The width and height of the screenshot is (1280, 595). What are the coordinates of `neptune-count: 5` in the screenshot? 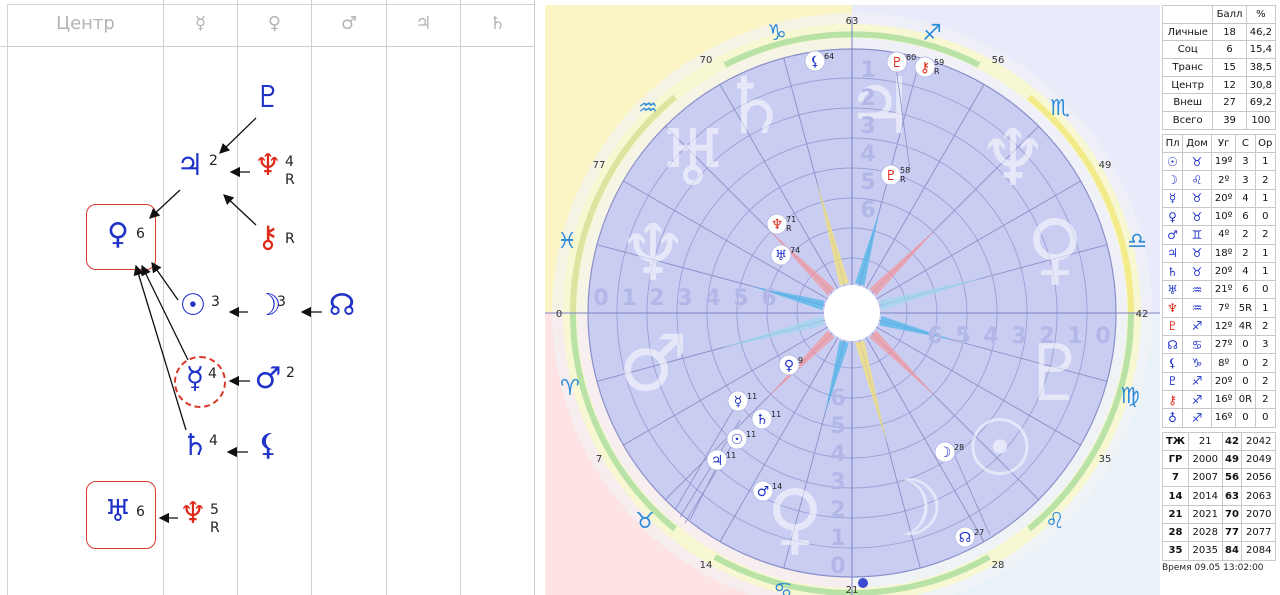 It's located at (214, 510).